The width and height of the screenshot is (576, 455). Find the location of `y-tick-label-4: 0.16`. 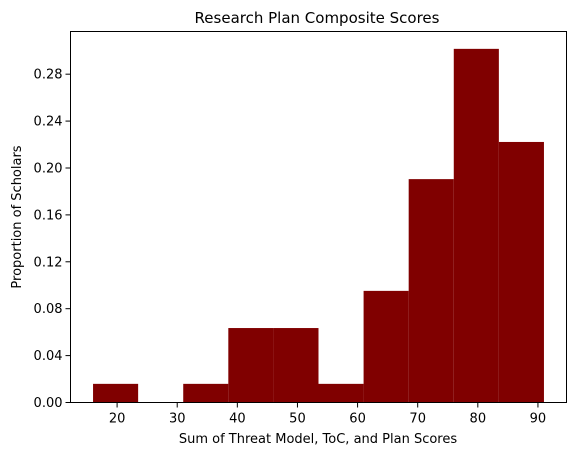

y-tick-label-4: 0.16 is located at coordinates (48, 215).